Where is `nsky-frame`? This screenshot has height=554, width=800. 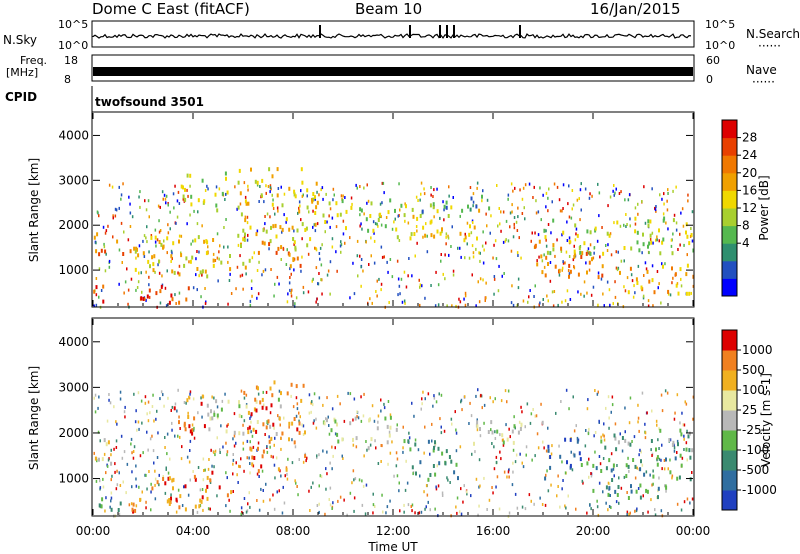
nsky-frame is located at coordinates (393, 34).